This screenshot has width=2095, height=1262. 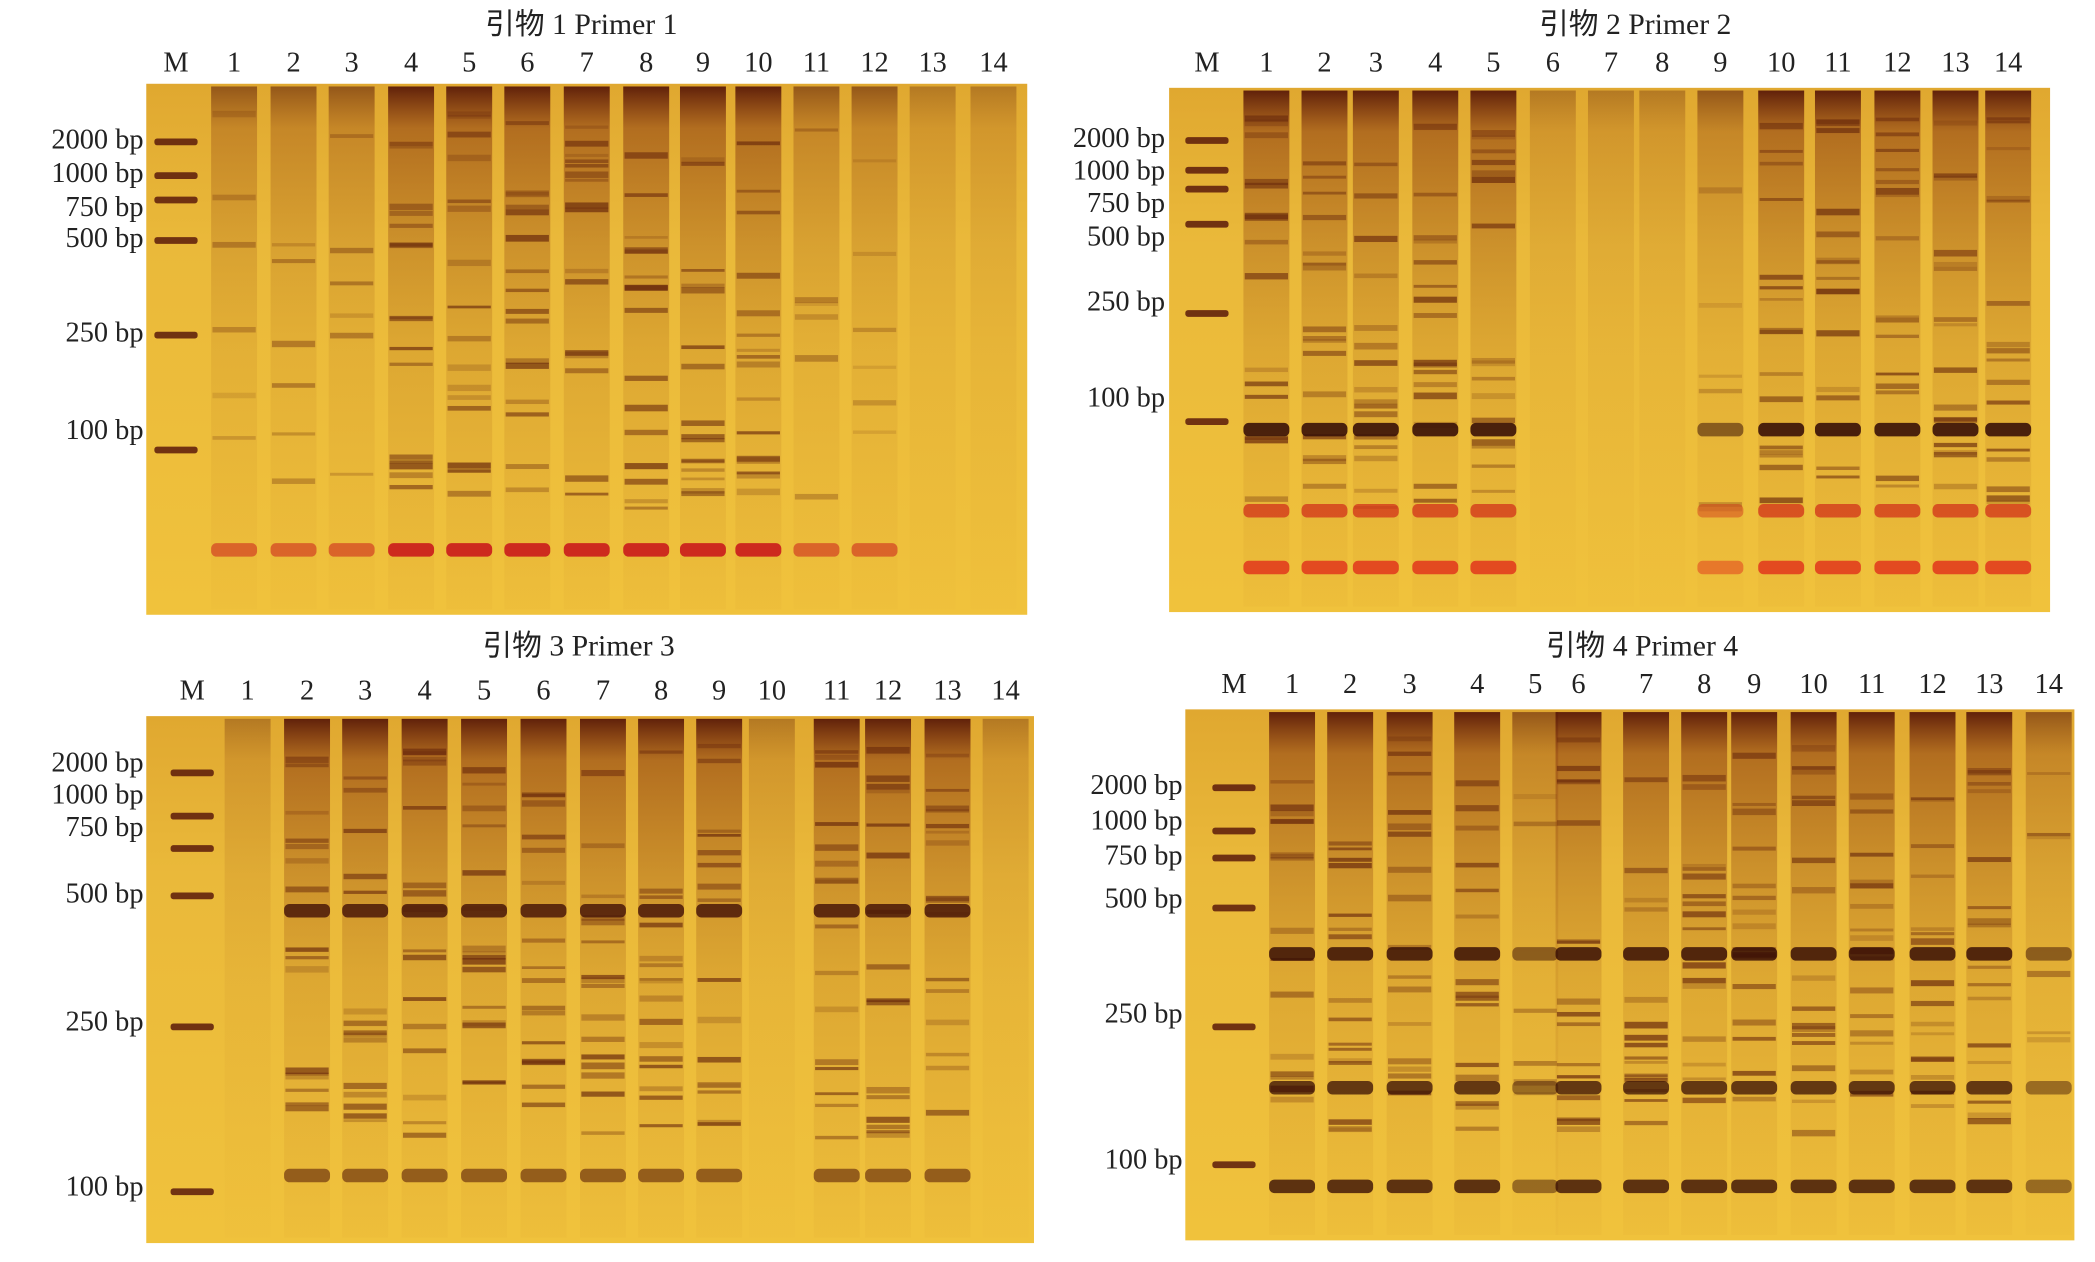 What do you see at coordinates (1136, 785) in the screenshot?
I see `marker-label: 2000 bp` at bounding box center [1136, 785].